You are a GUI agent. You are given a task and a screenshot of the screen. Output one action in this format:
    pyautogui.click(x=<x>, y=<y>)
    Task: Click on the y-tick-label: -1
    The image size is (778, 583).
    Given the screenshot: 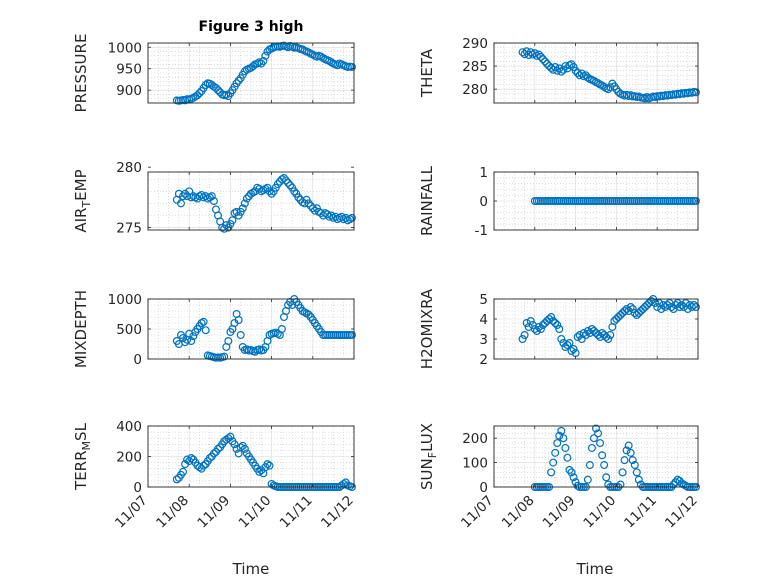 What is the action you would take?
    pyautogui.click(x=481, y=231)
    